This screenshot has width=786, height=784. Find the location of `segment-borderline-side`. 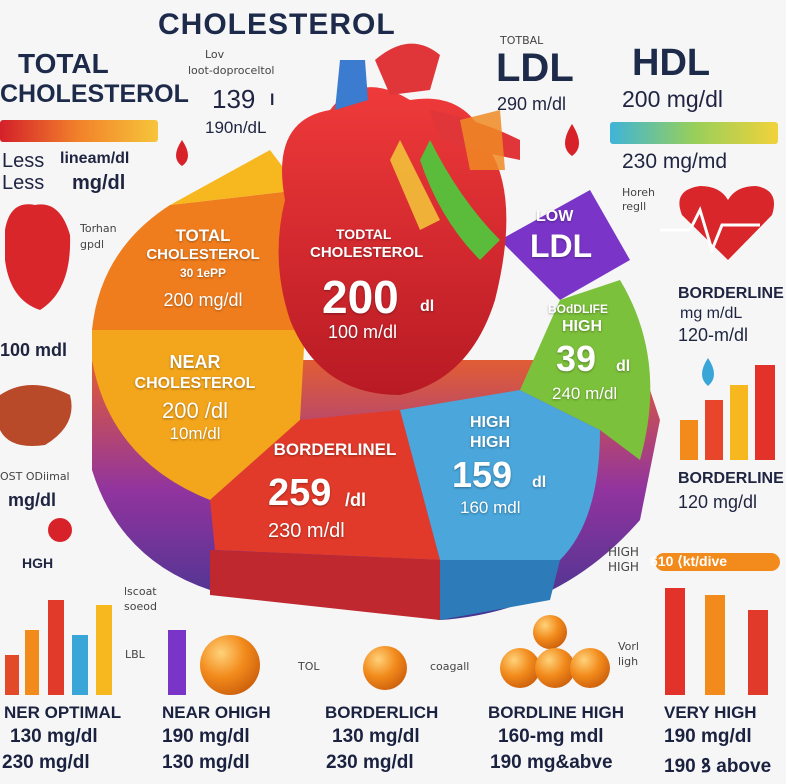

segment-borderline-side is located at coordinates (325, 585).